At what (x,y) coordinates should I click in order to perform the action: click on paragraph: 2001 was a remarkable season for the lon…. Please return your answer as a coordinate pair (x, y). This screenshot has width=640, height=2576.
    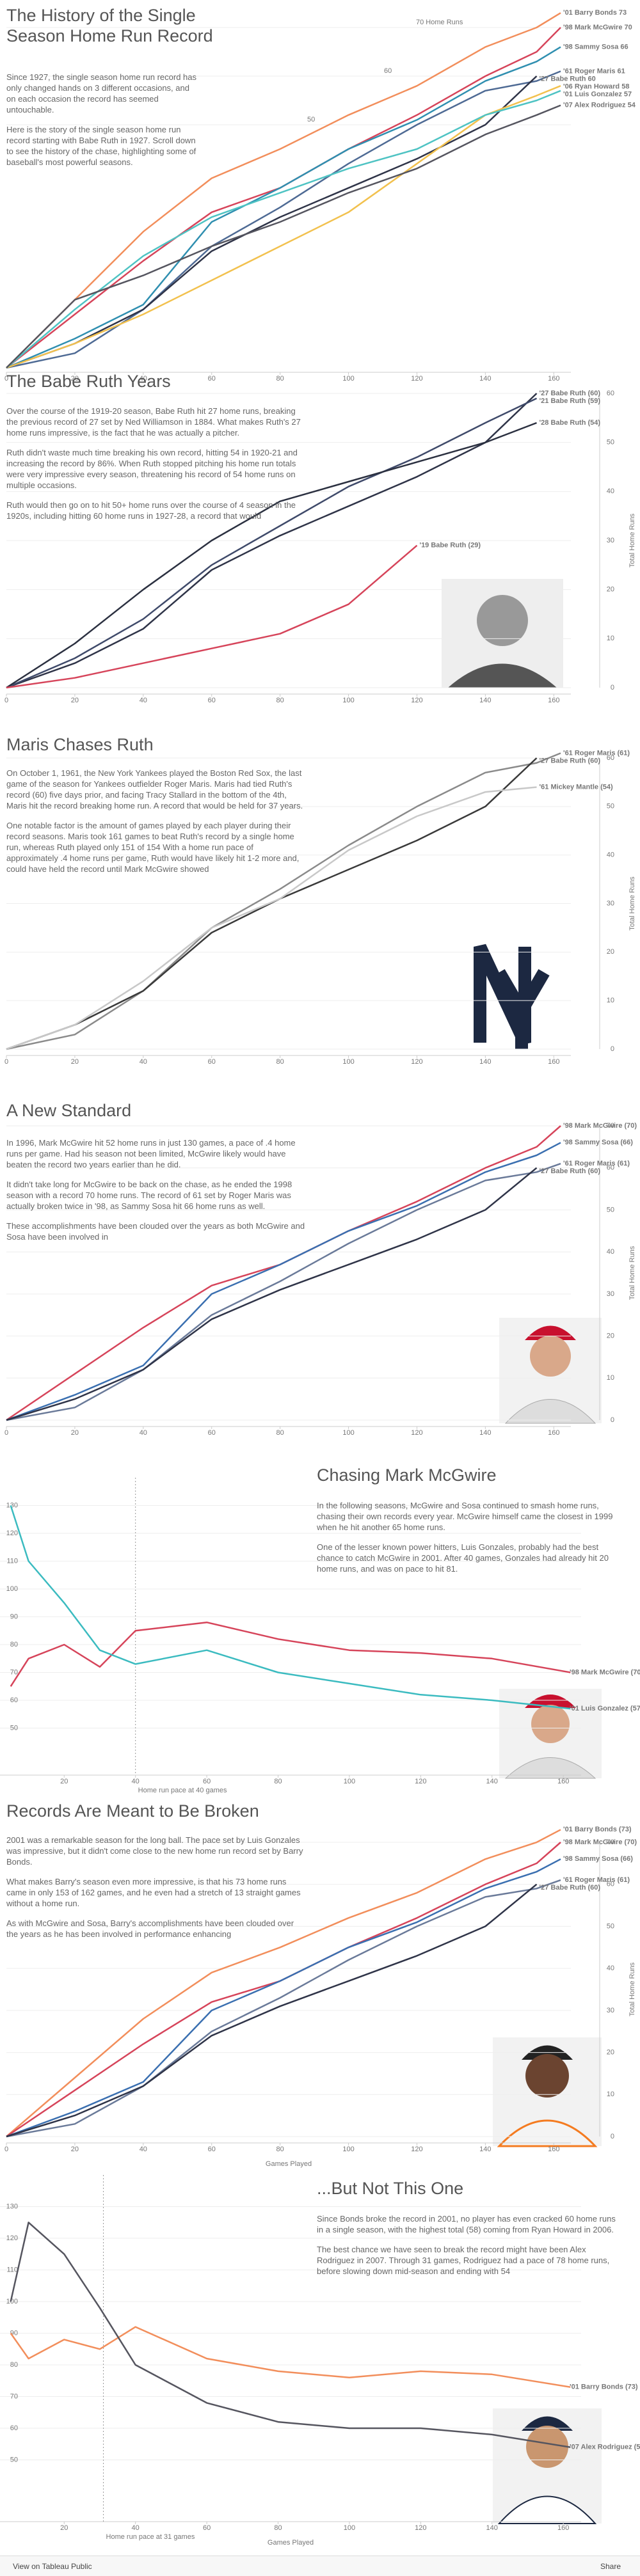
    Looking at the image, I should click on (154, 1851).